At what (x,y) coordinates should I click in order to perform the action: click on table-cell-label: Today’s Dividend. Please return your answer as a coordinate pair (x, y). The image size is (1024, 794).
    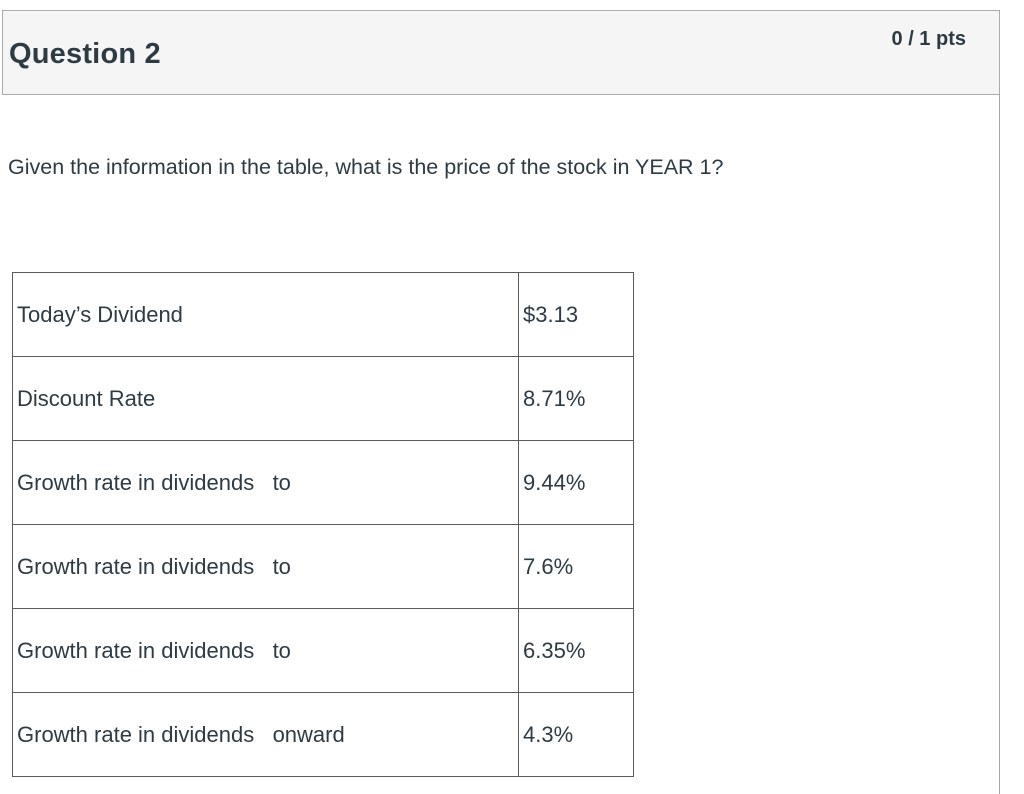
    Looking at the image, I should click on (265, 314).